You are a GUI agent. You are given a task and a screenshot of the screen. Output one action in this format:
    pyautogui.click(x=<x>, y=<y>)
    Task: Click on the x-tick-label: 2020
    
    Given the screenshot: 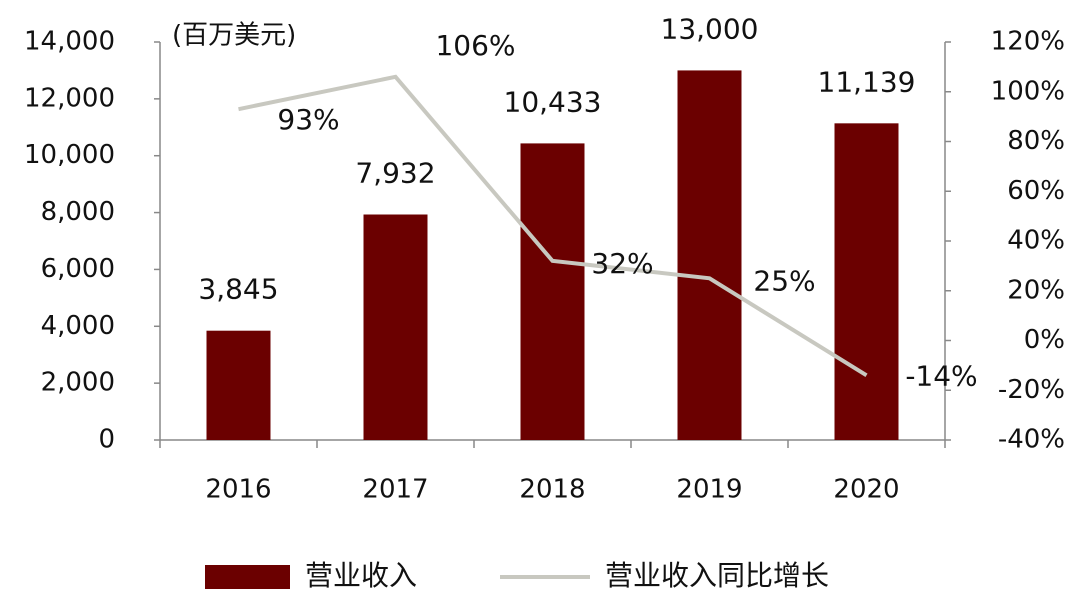 What is the action you would take?
    pyautogui.click(x=866, y=490)
    